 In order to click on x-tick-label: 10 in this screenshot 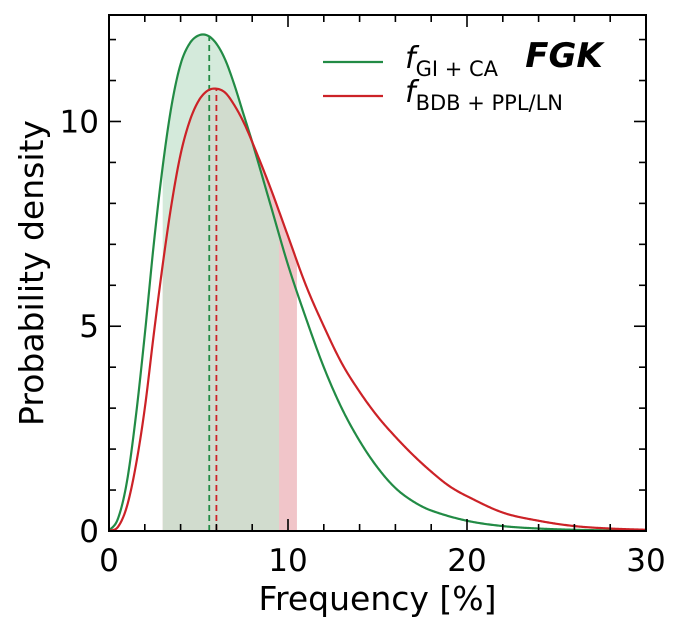, I will do `click(287, 561)`.